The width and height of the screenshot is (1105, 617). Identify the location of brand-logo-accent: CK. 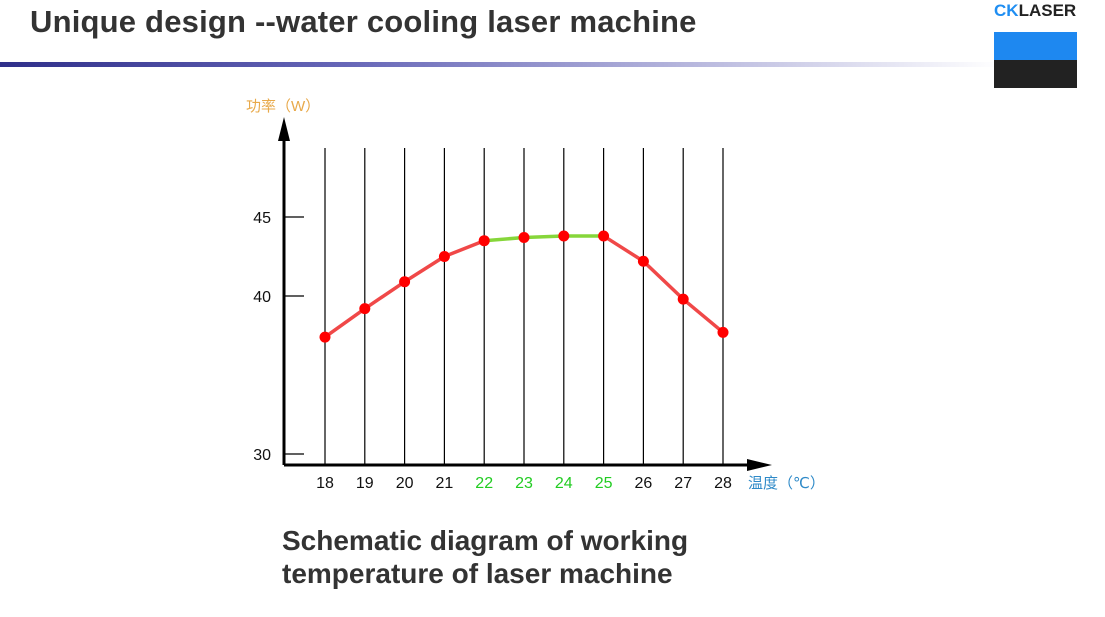
(1006, 10).